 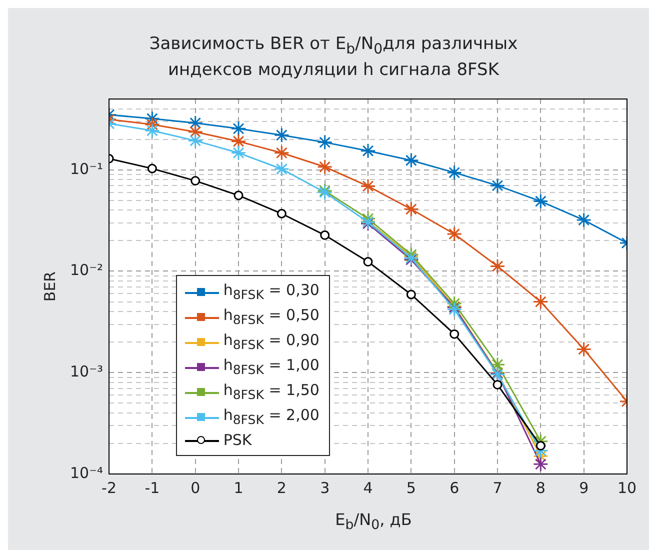 I want to click on y-tick-label: 10⁻³, so click(x=87, y=371).